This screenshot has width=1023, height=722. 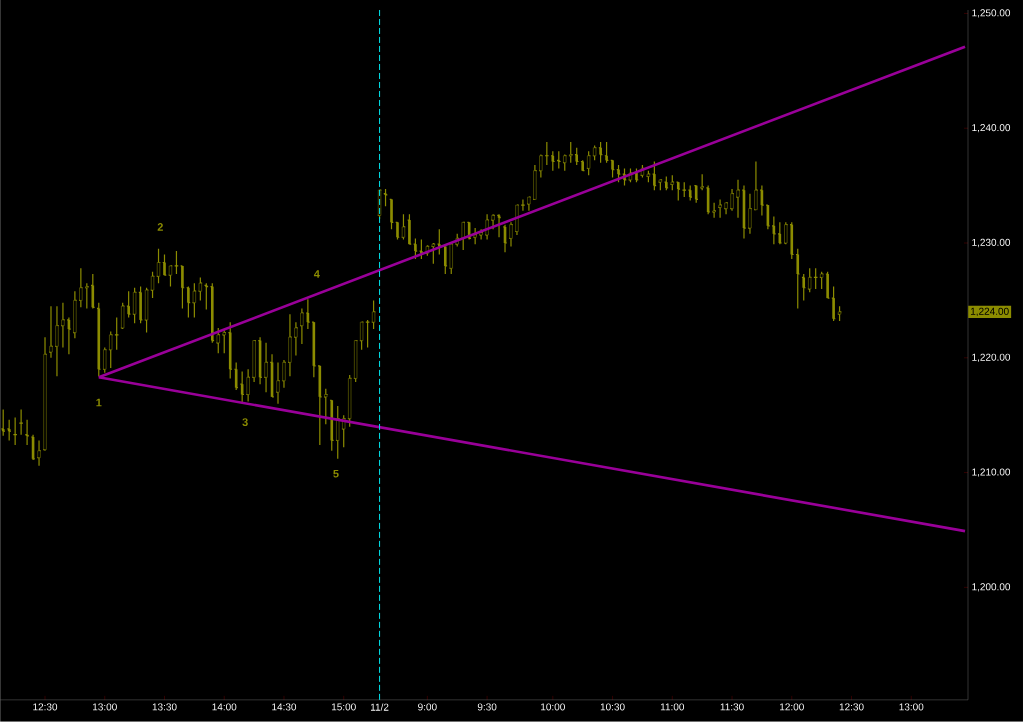 What do you see at coordinates (991, 243) in the screenshot?
I see `y-tick-label: 1,230.00` at bounding box center [991, 243].